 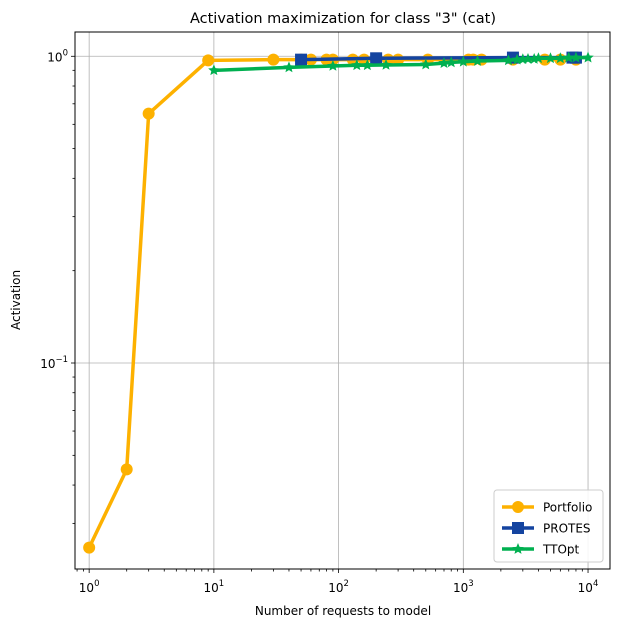 I want to click on x-tick-label: 10¹, so click(x=214, y=587).